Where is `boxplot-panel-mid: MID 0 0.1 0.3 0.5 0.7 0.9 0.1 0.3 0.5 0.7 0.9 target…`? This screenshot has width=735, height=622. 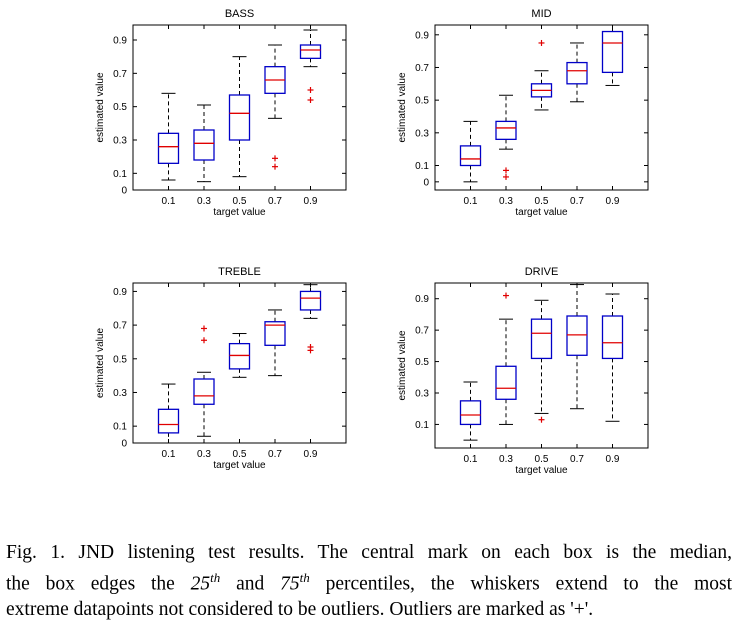
boxplot-panel-mid: MID 0 0.1 0.3 0.5 0.7 0.9 0.1 0.3 0.5 0.7 0.9 target… is located at coordinates (523, 113).